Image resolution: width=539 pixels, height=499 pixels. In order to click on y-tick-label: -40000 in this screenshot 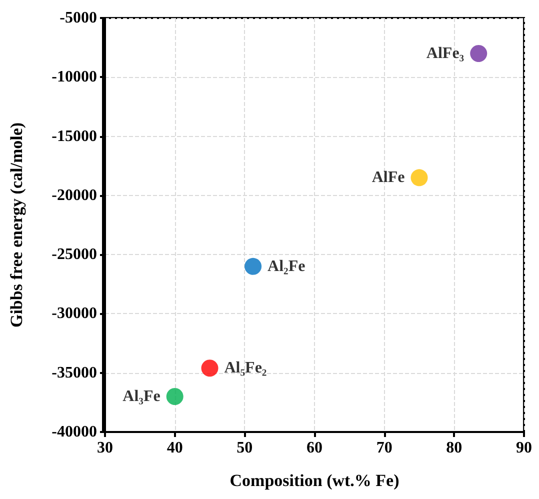, I will do `click(74, 432)`.